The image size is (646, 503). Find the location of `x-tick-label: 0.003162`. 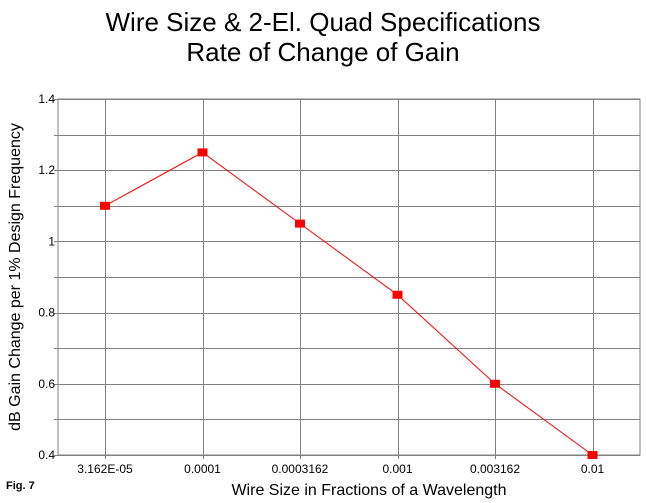

x-tick-label: 0.003162 is located at coordinates (495, 469).